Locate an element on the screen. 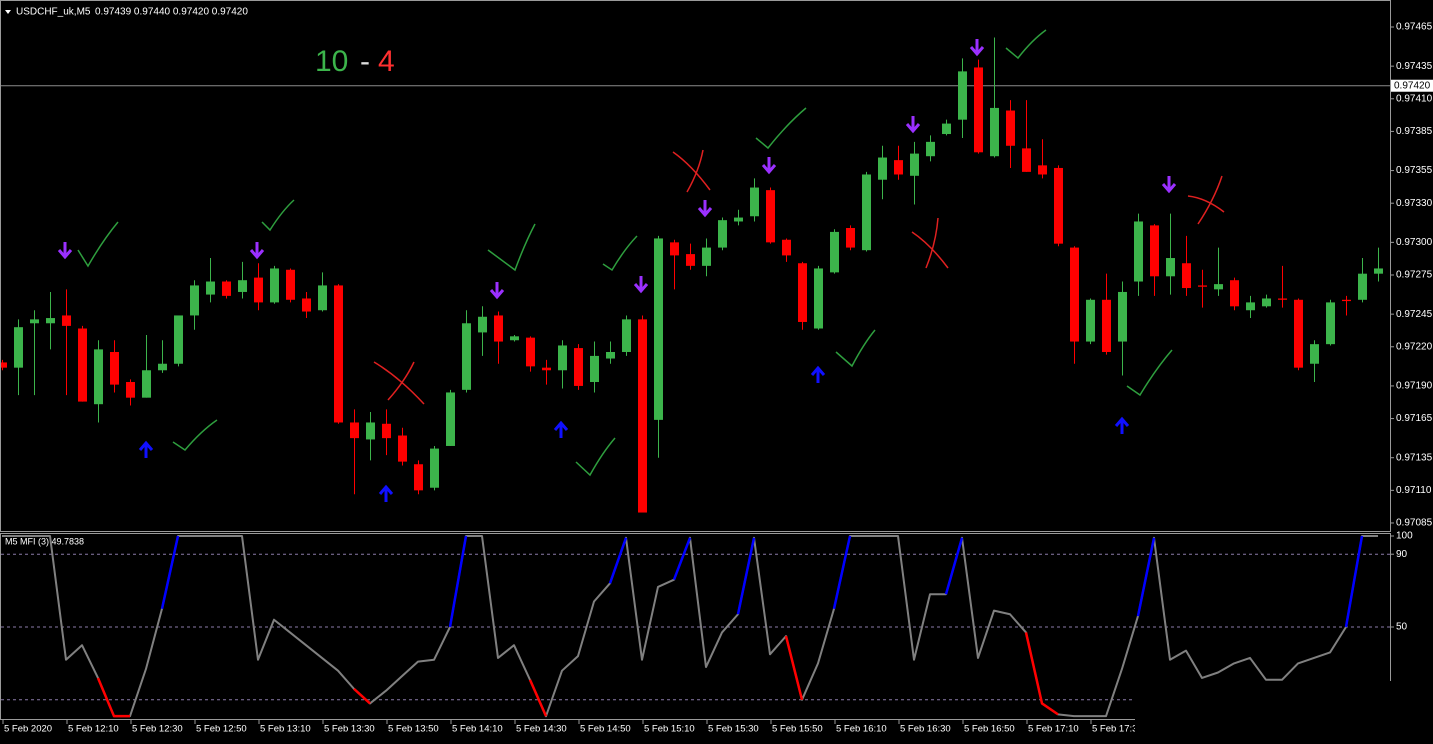 The height and width of the screenshot is (744, 1433). x-tick-label: 5 Feb 13:10 is located at coordinates (285, 729).